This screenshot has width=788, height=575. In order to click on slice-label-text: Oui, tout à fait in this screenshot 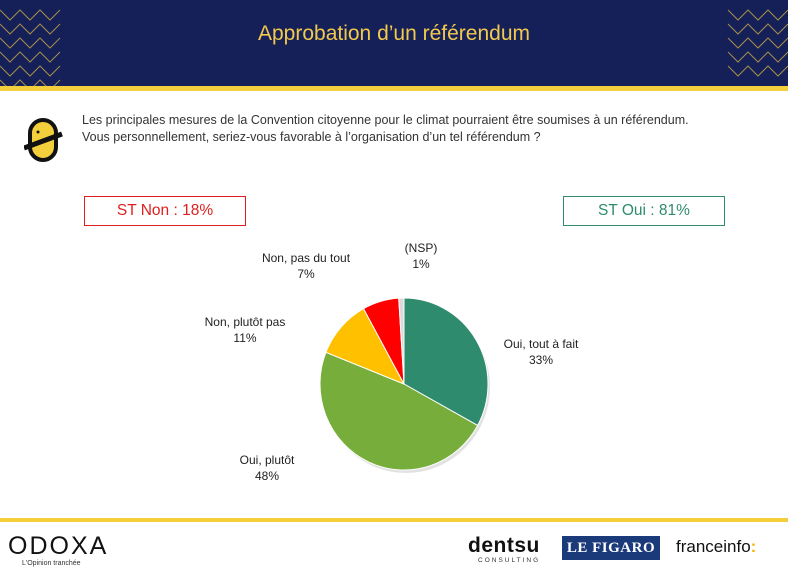, I will do `click(541, 344)`.